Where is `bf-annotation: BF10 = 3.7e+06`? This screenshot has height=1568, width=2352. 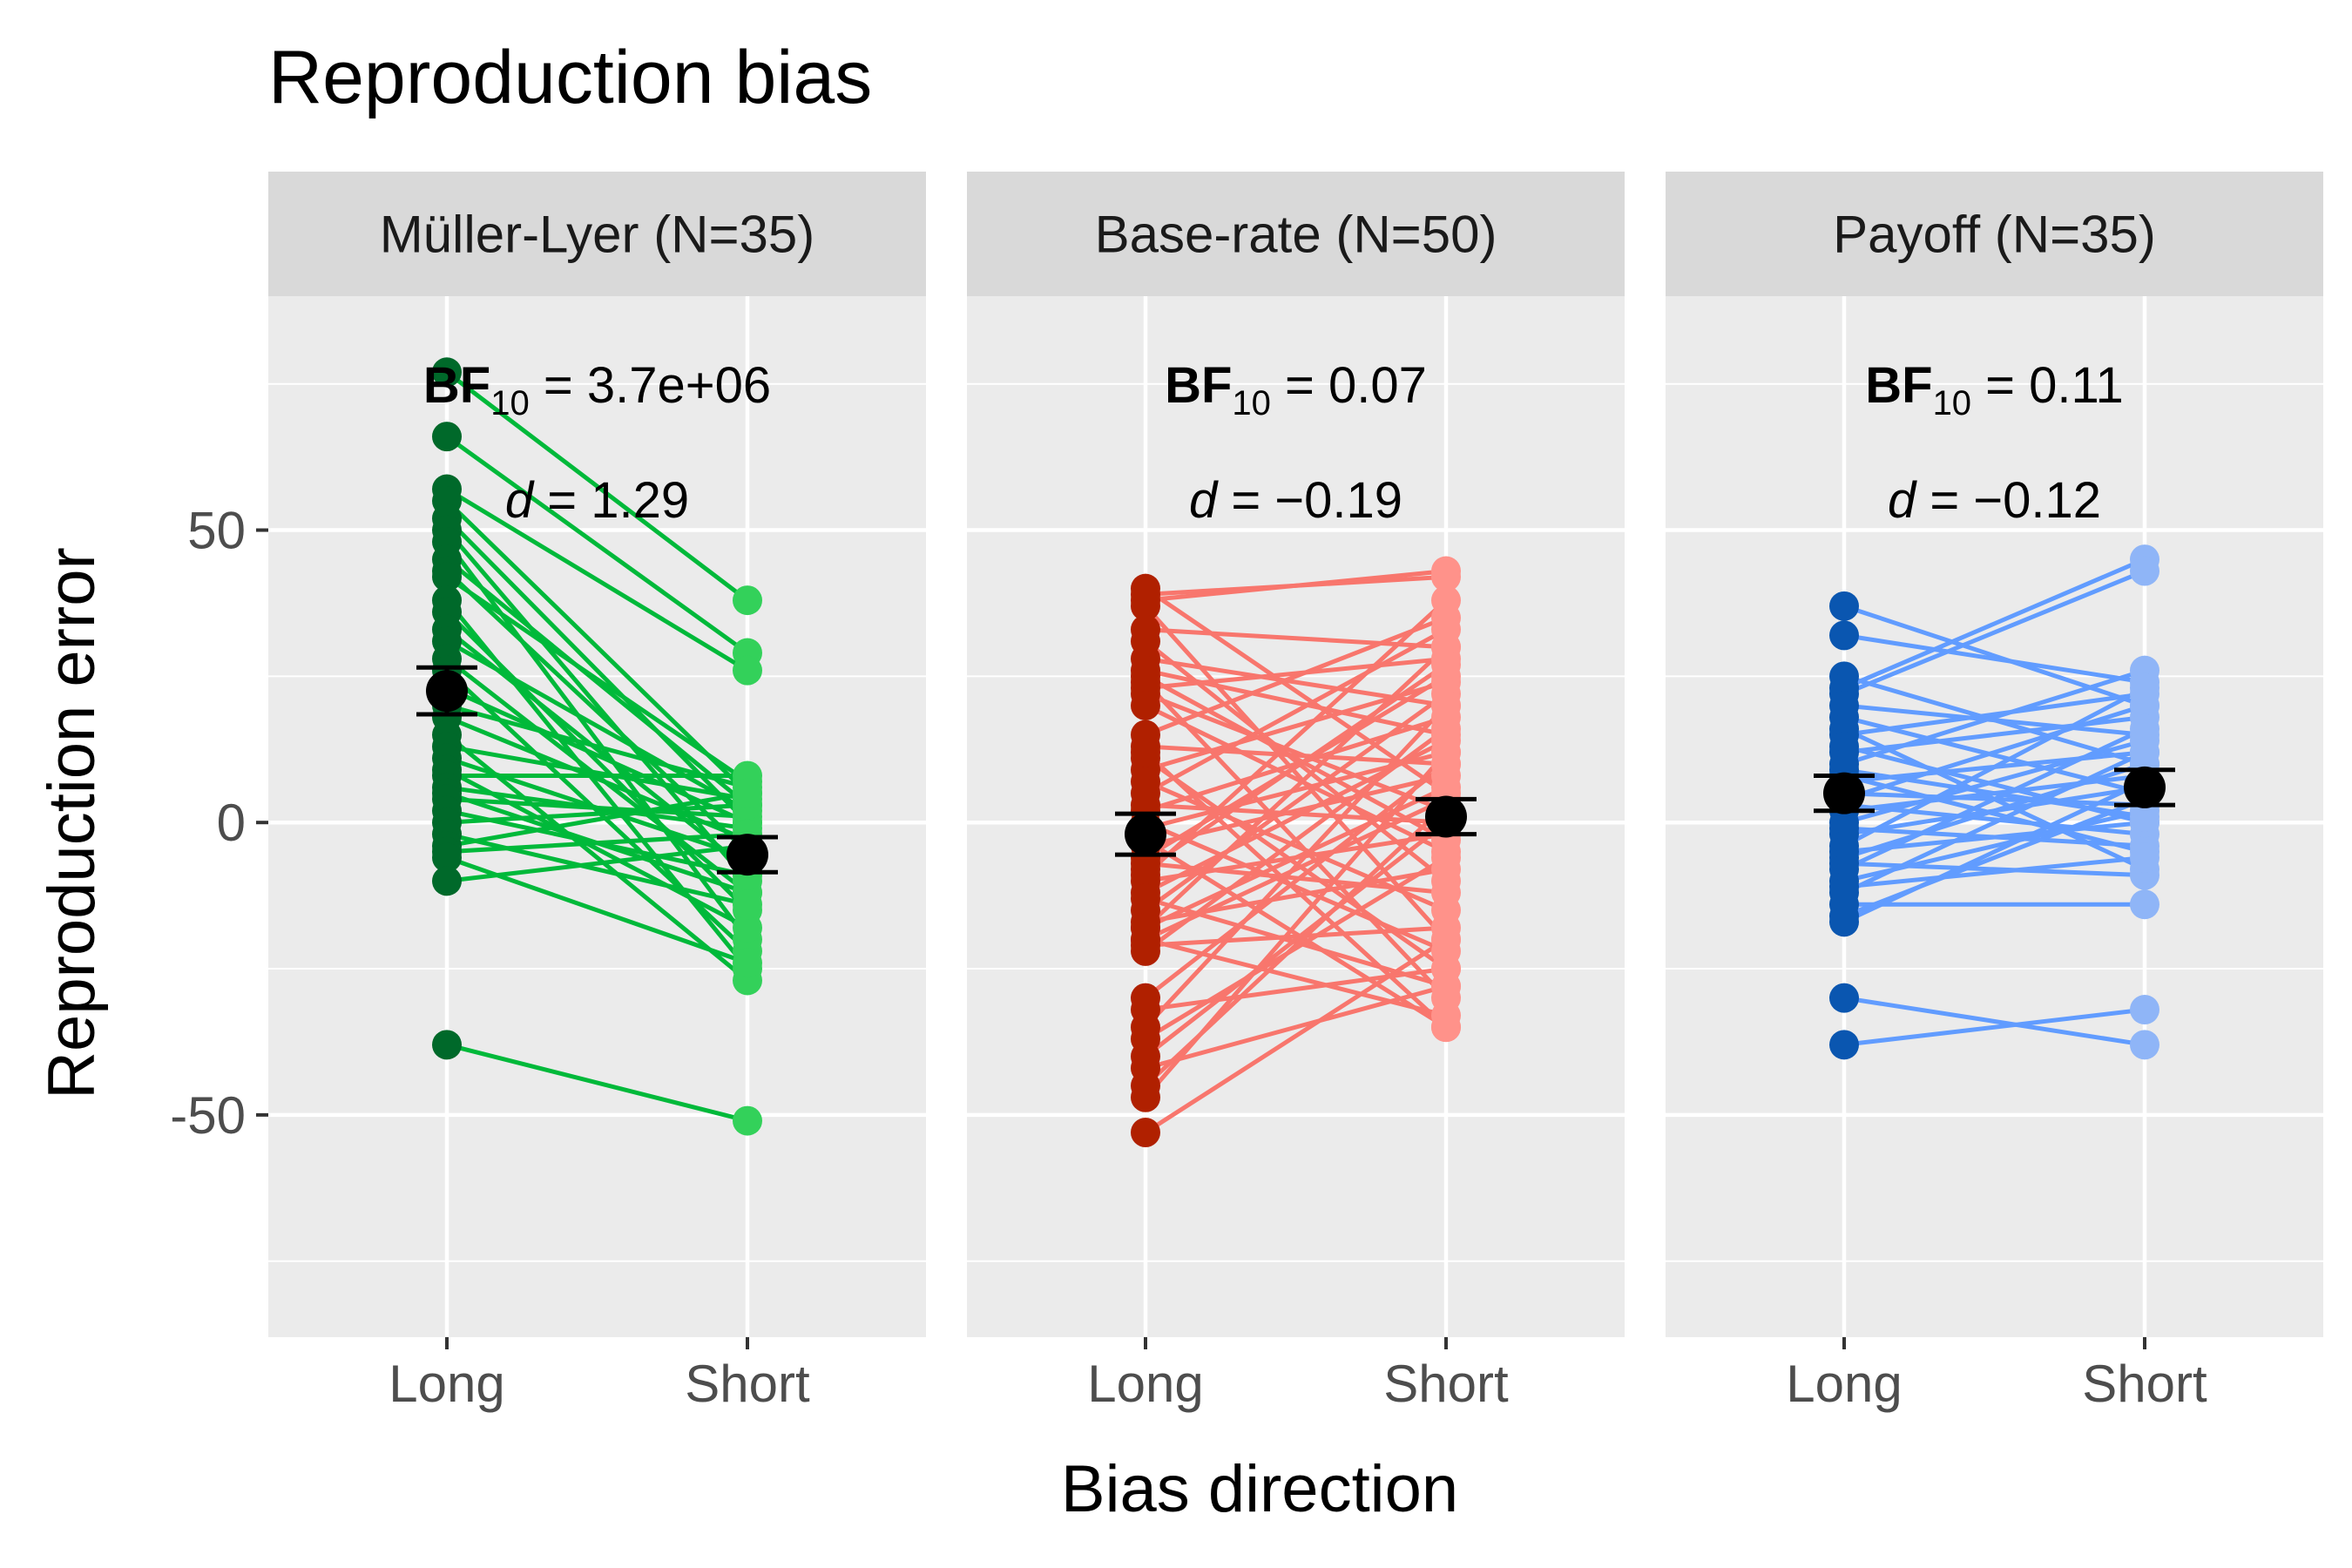 bf-annotation: BF10 = 3.7e+06 is located at coordinates (597, 389).